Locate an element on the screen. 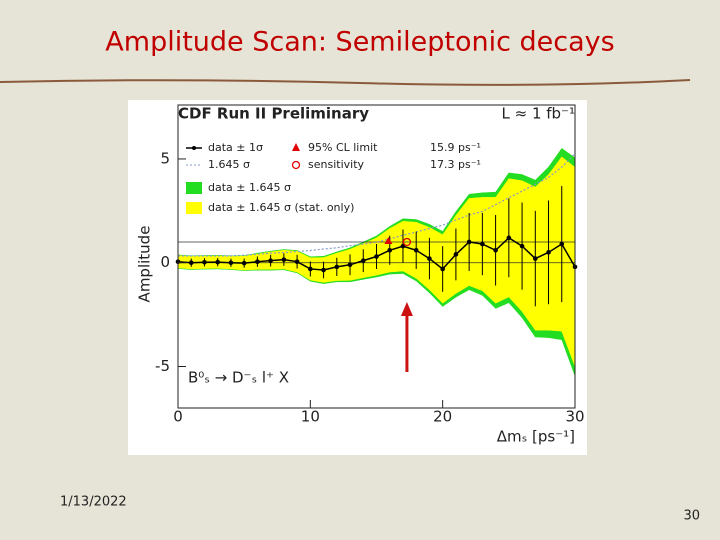 The image size is (720, 540). x-tick-label: 20 is located at coordinates (442, 417).